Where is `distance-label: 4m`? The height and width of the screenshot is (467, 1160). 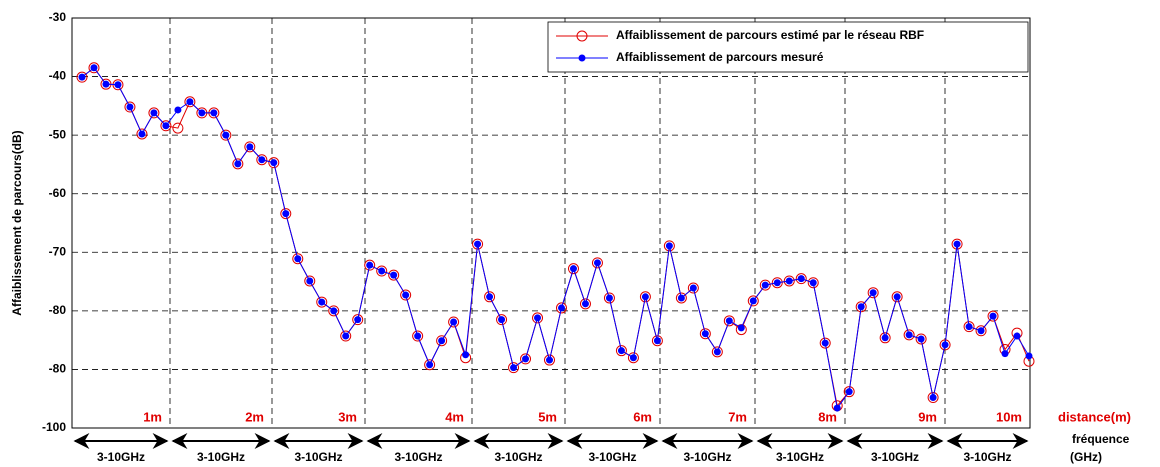
distance-label: 4m is located at coordinates (454, 416).